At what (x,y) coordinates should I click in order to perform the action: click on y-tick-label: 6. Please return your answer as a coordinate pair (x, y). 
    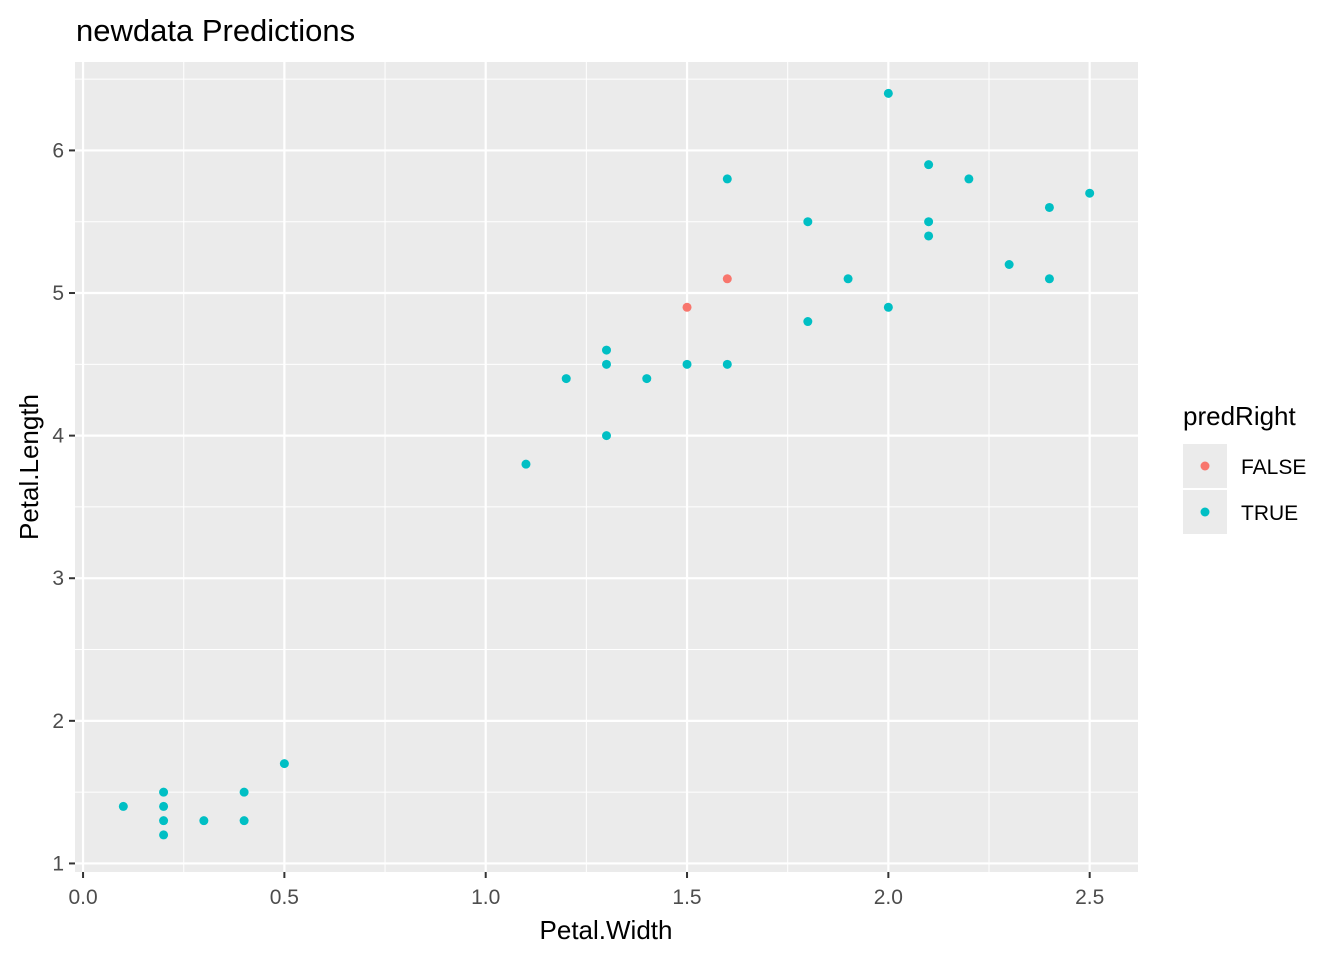
    Looking at the image, I should click on (58, 150).